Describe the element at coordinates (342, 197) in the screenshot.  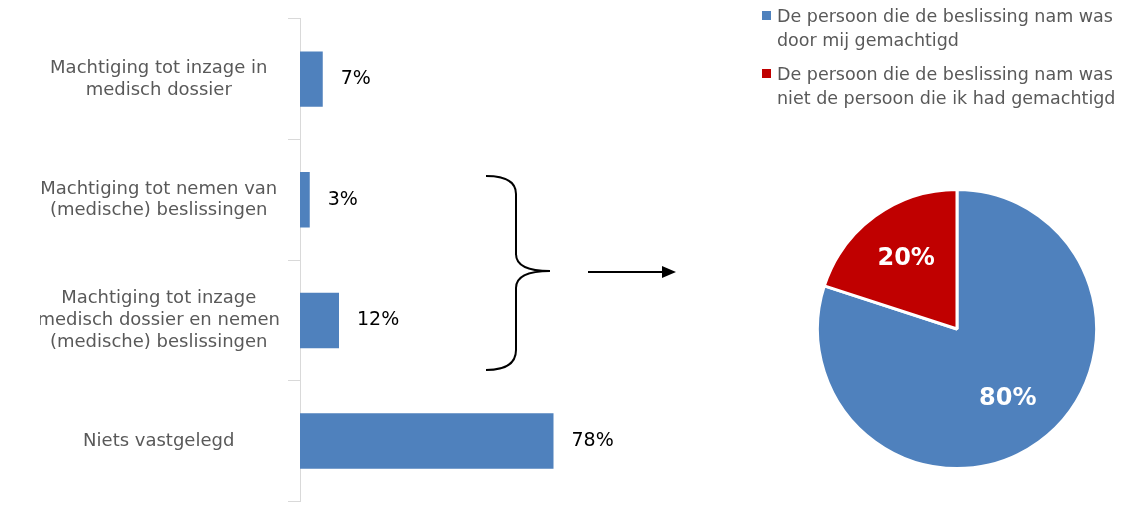
I see `data-label: 3%` at that location.